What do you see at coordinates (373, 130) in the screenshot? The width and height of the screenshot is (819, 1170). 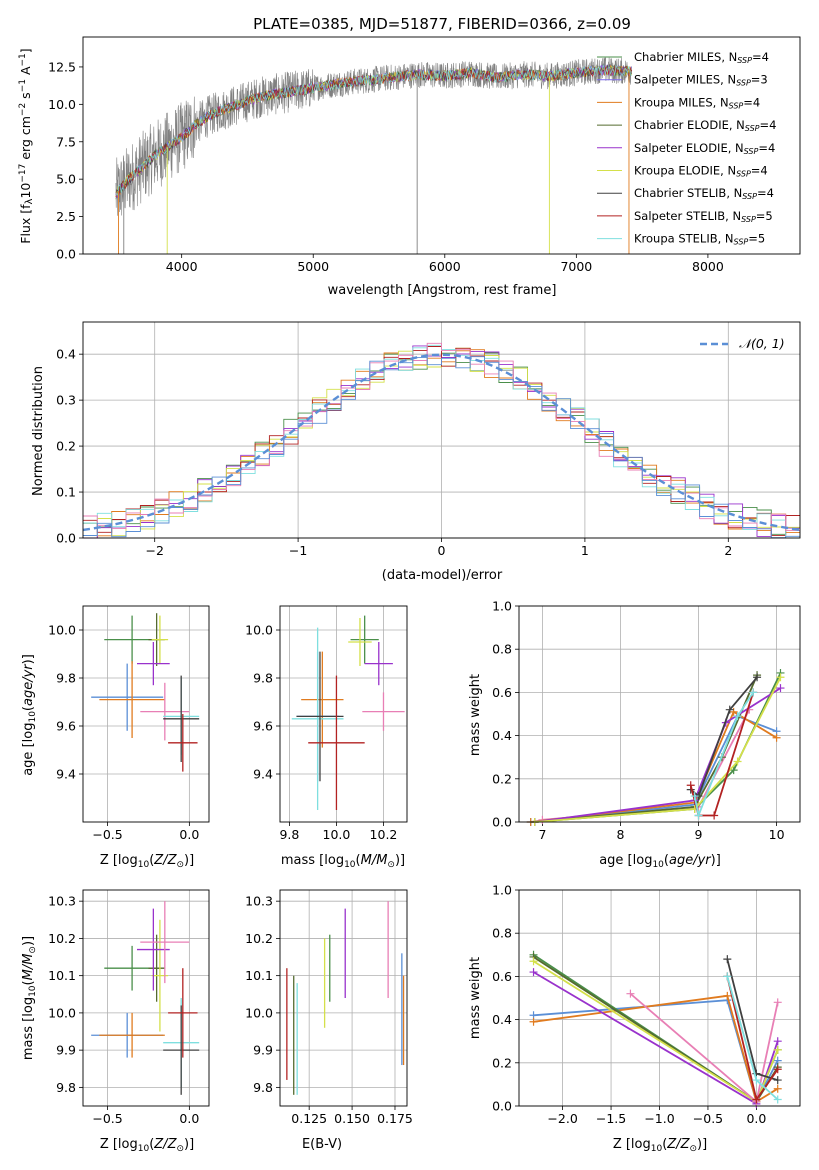 I see `model-spectrum-line` at bounding box center [373, 130].